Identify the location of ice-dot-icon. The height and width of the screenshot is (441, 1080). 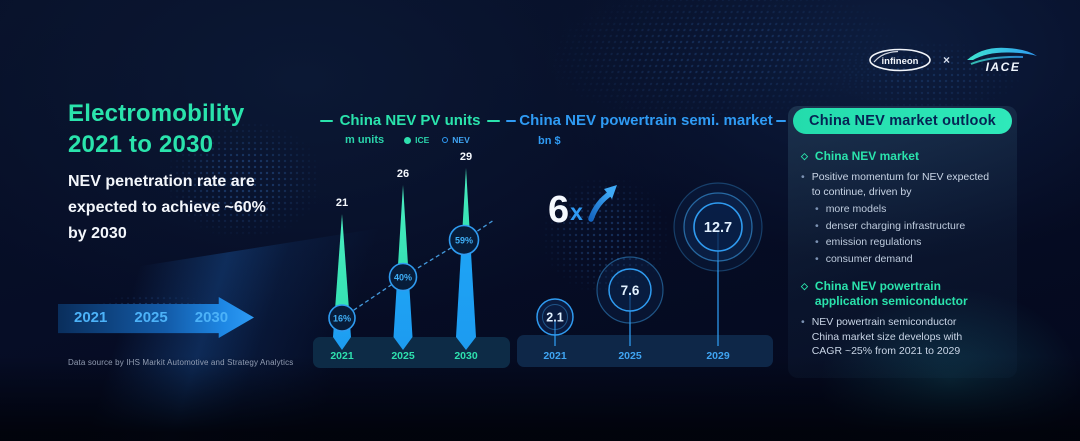
(408, 140).